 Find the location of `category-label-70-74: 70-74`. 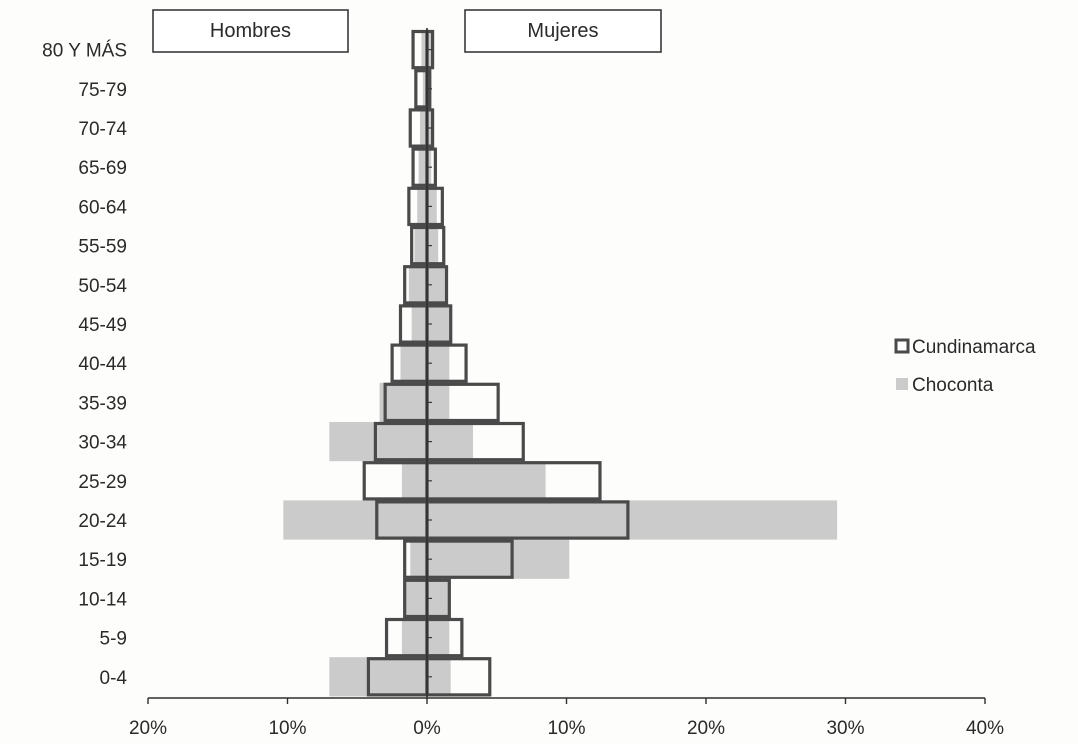

category-label-70-74: 70-74 is located at coordinates (102, 129).